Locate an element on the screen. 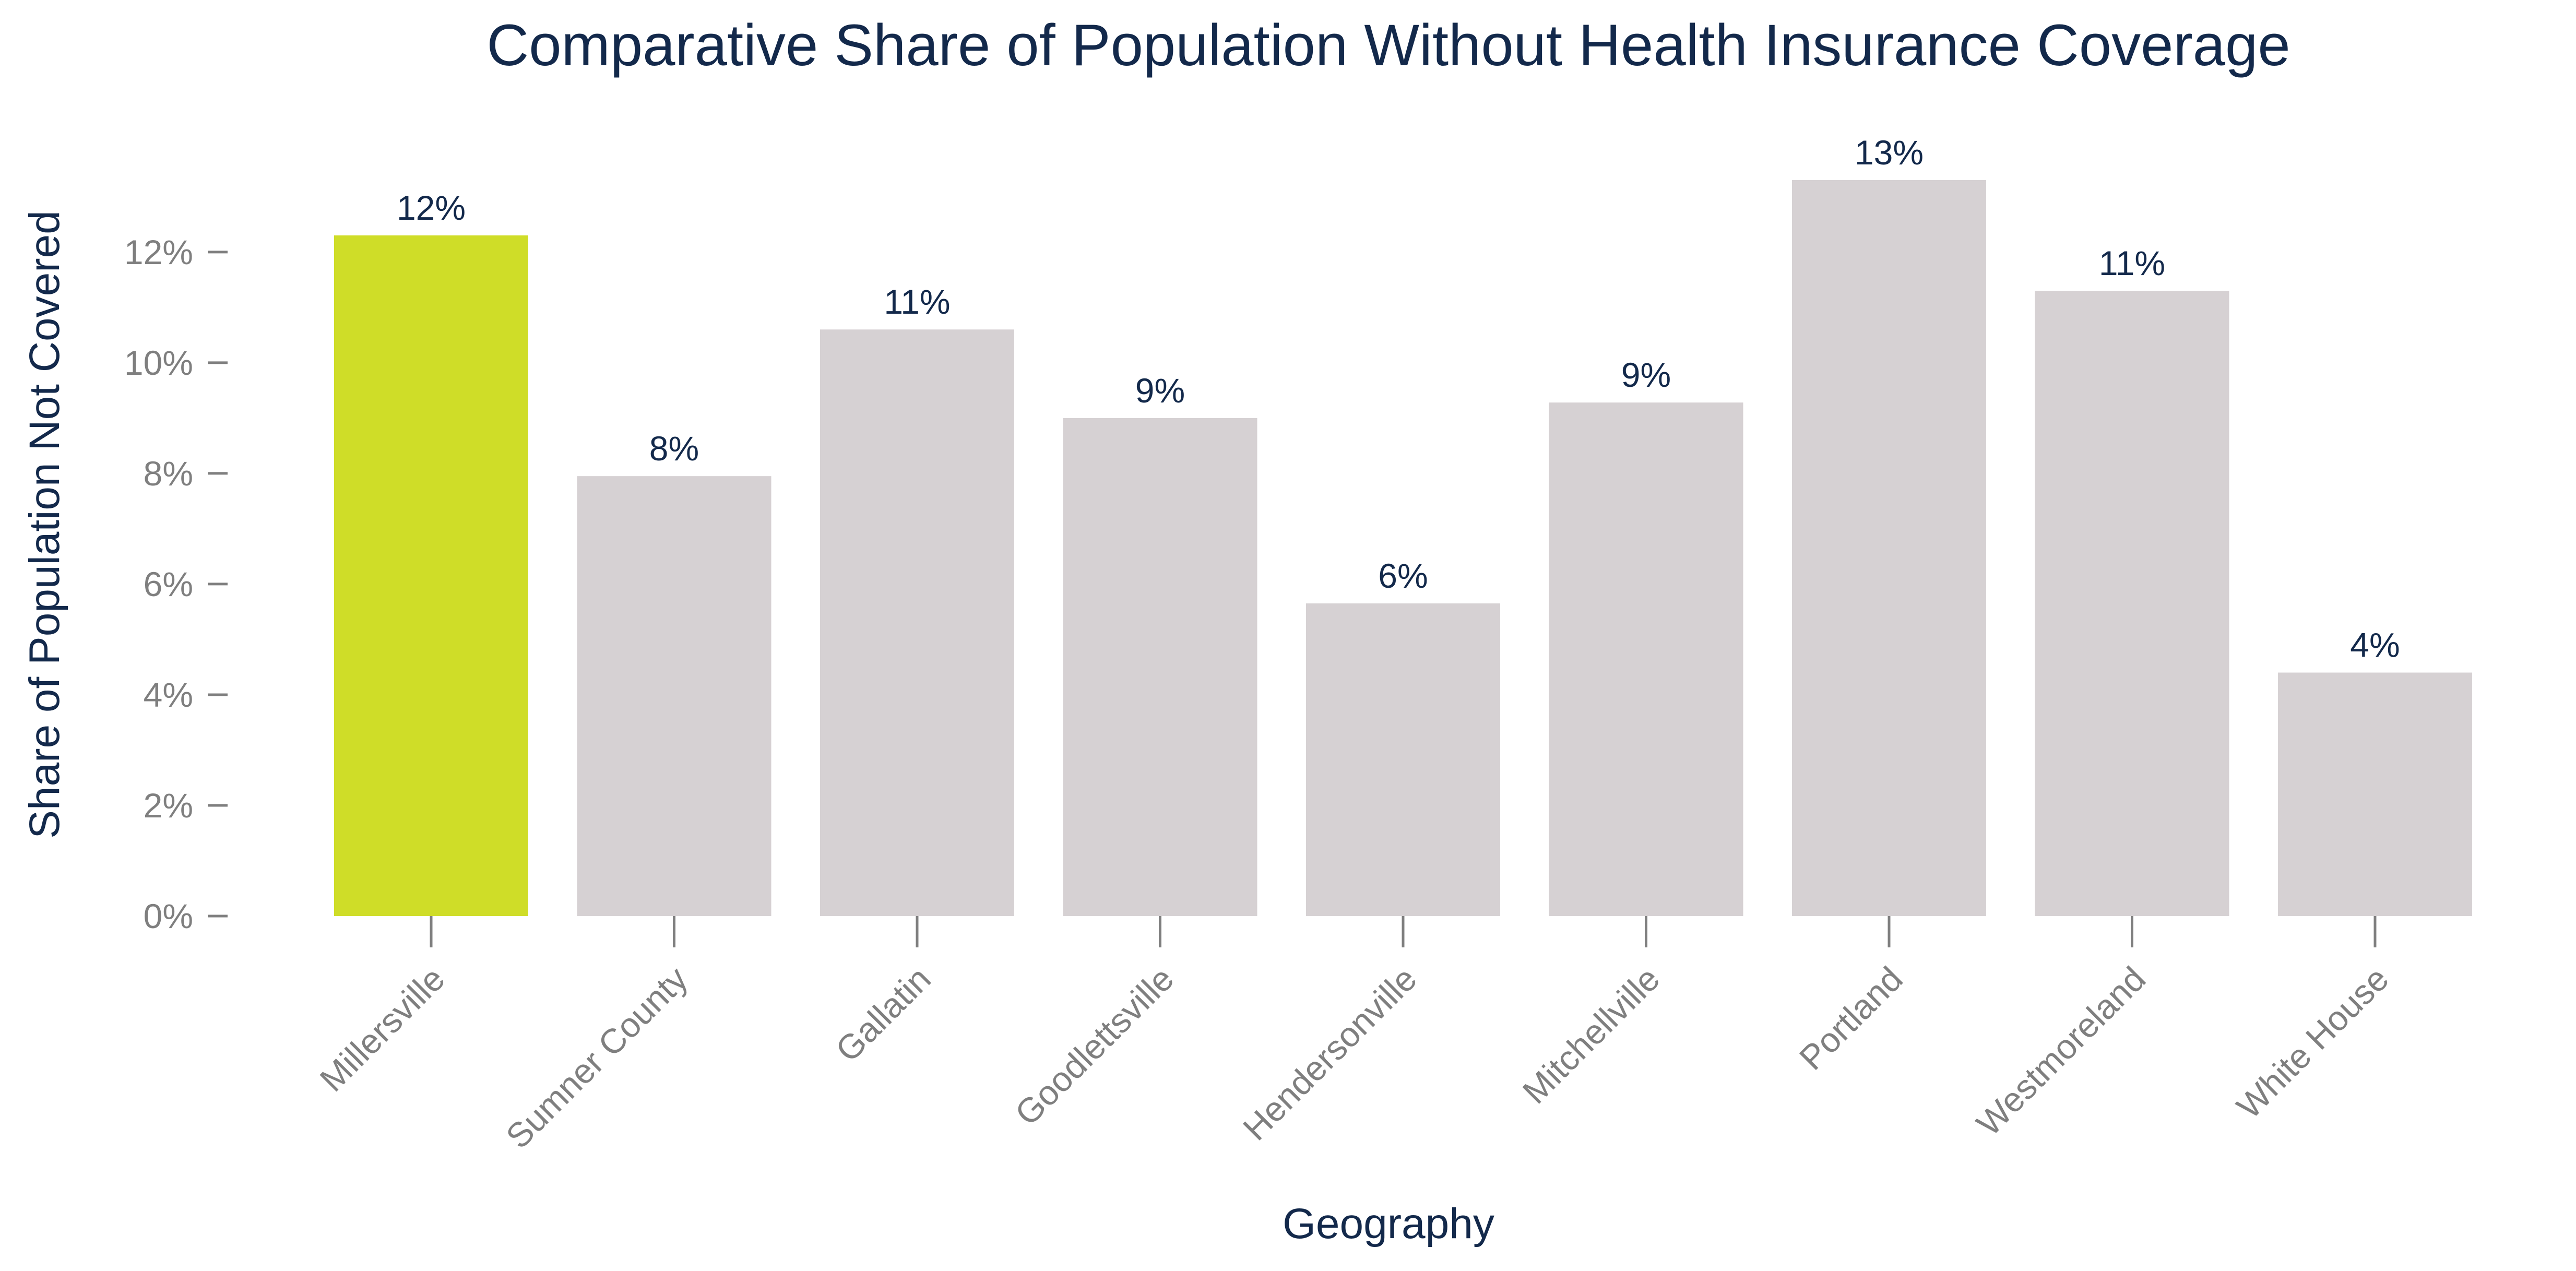 The width and height of the screenshot is (2576, 1271). x-tick-label: Mitchellville is located at coordinates (1591, 1035).